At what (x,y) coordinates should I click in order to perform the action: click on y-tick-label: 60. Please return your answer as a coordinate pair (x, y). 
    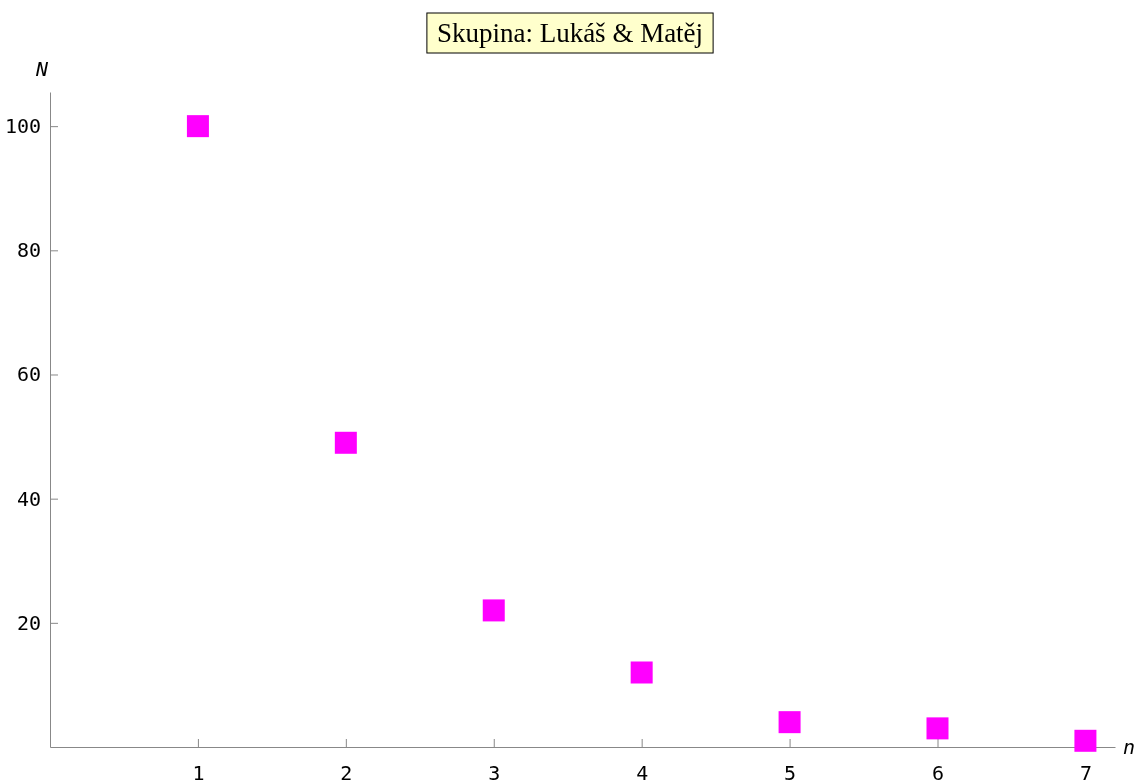
    Looking at the image, I should click on (28, 374).